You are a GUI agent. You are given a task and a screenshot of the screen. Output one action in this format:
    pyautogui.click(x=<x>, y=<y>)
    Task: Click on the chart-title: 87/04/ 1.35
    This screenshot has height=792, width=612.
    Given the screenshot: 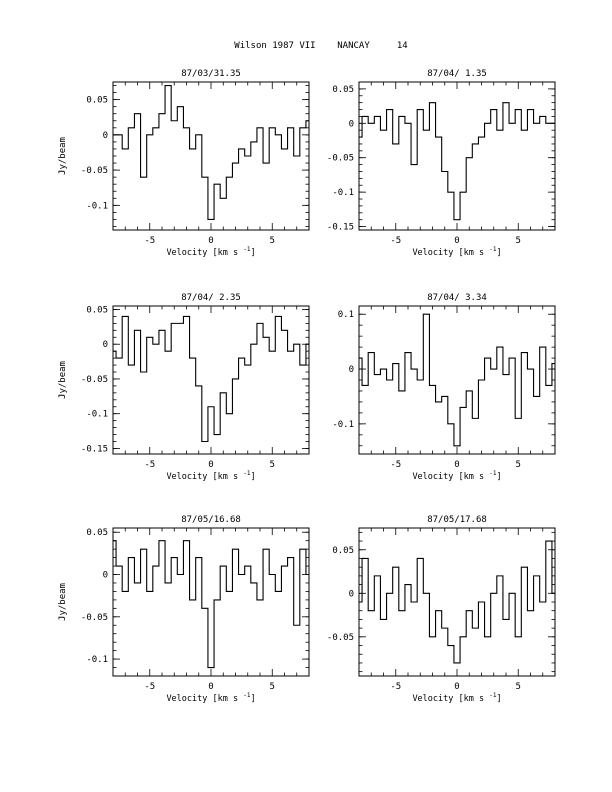 What is the action you would take?
    pyautogui.click(x=457, y=74)
    